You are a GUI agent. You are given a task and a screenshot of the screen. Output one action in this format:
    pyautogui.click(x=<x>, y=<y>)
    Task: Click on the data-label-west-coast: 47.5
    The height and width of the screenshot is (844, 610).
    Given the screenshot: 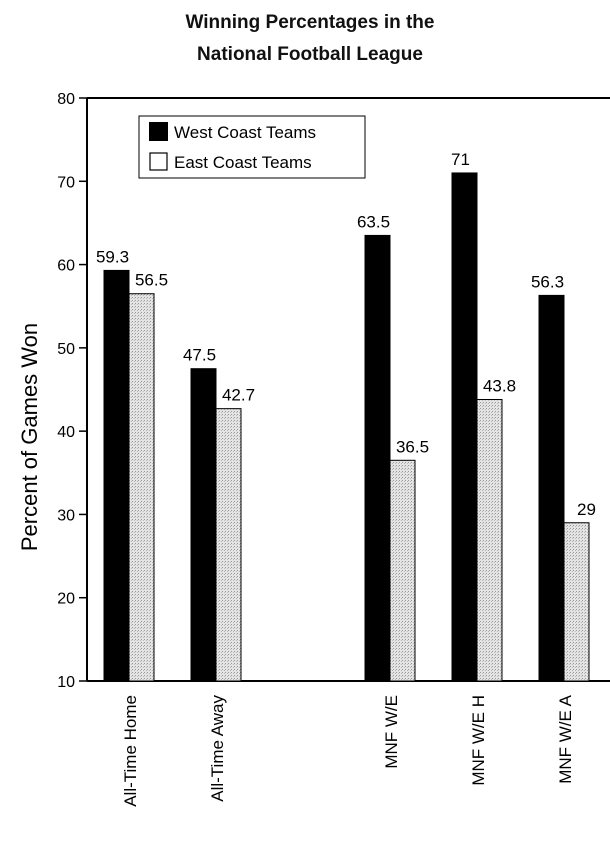 What is the action you would take?
    pyautogui.click(x=199, y=355)
    